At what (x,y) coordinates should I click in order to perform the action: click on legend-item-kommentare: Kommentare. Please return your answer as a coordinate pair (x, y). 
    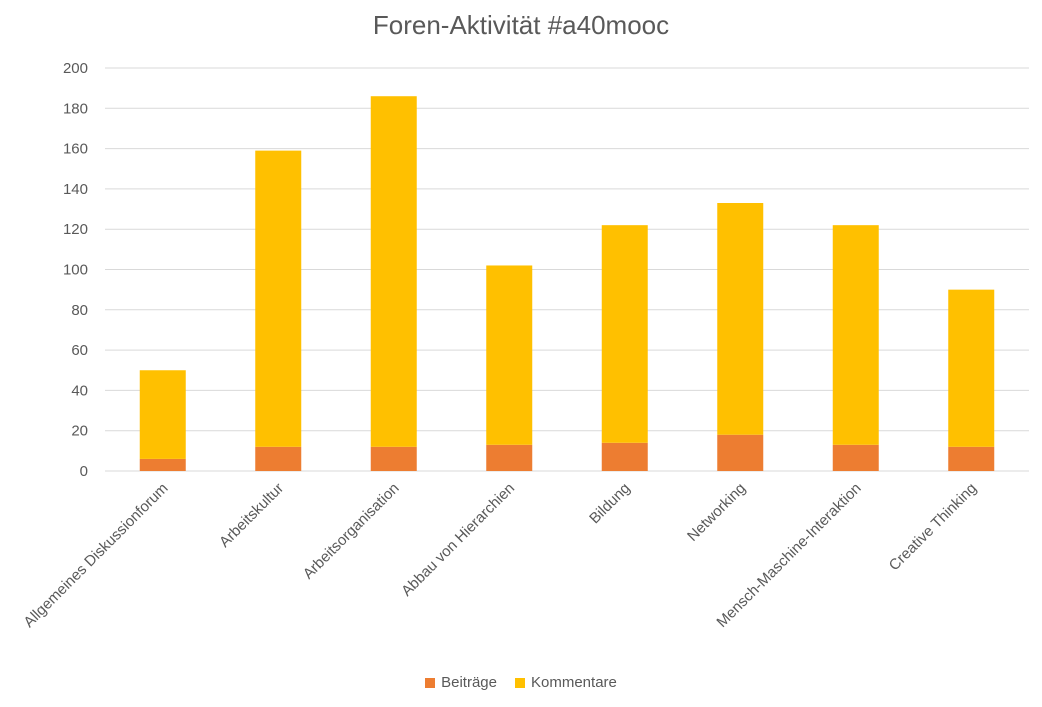
    Looking at the image, I should click on (566, 682).